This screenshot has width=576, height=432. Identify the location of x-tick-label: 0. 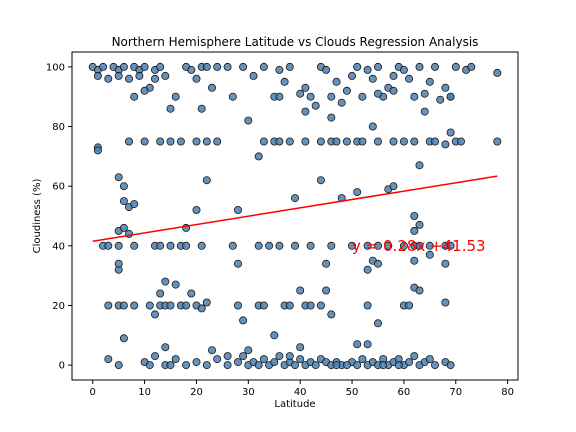
(93, 392).